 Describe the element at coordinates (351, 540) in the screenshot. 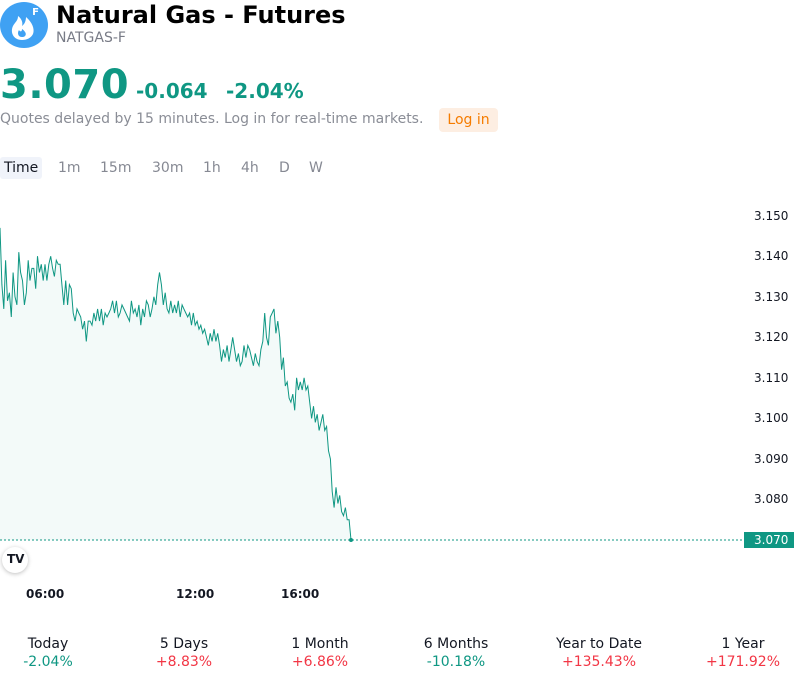

I see `last-price-dot` at that location.